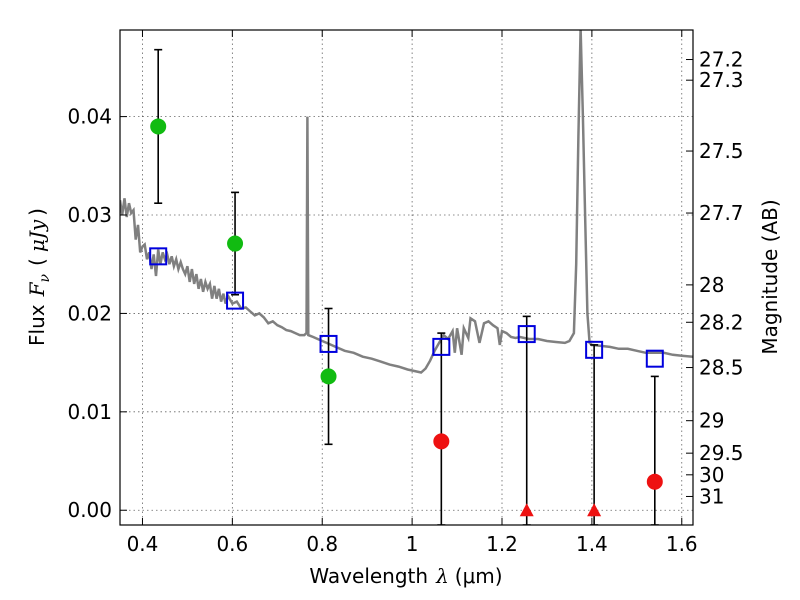 The image size is (800, 600). What do you see at coordinates (721, 151) in the screenshot?
I see `mag-tick-label: 27.5` at bounding box center [721, 151].